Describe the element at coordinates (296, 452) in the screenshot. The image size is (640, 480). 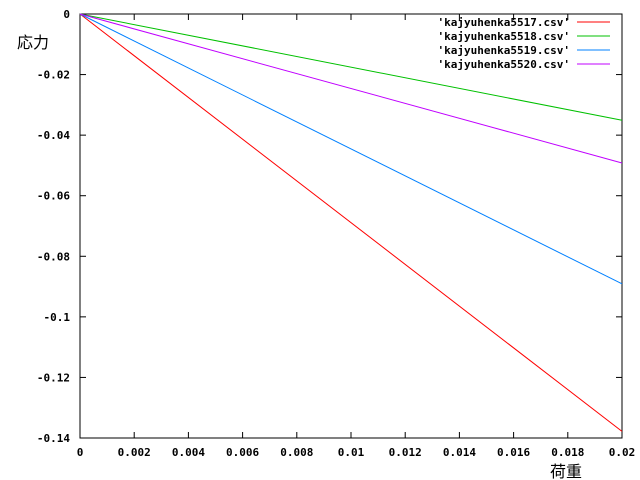
I see `x-tick-label: 0.008` at that location.